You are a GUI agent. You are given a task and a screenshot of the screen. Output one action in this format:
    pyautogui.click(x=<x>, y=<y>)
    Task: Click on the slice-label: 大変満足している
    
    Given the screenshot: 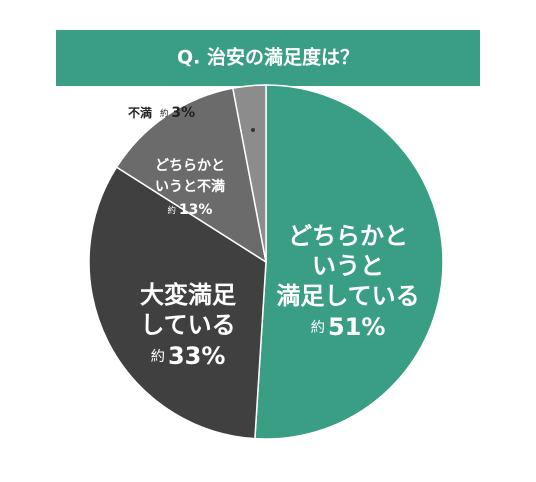 What is the action you would take?
    pyautogui.click(x=188, y=310)
    